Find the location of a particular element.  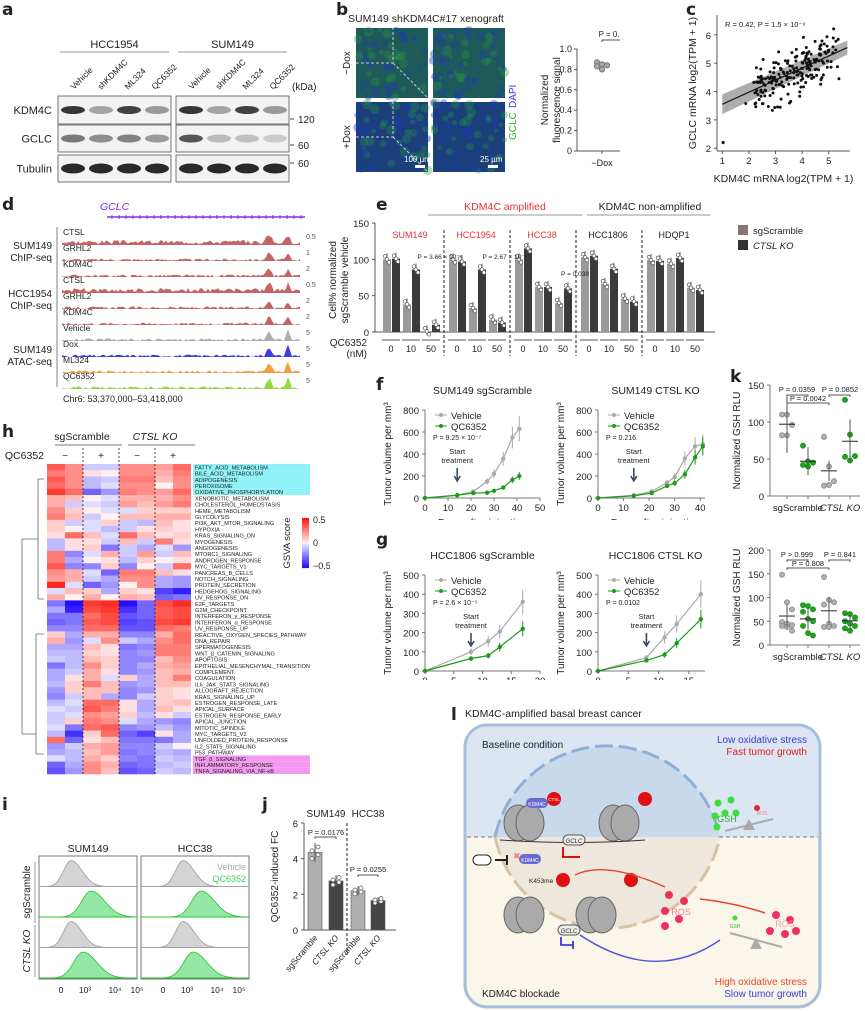

pathway-label: TNFA_SIGNALING_VIA_NF-κB is located at coordinates (234, 772).